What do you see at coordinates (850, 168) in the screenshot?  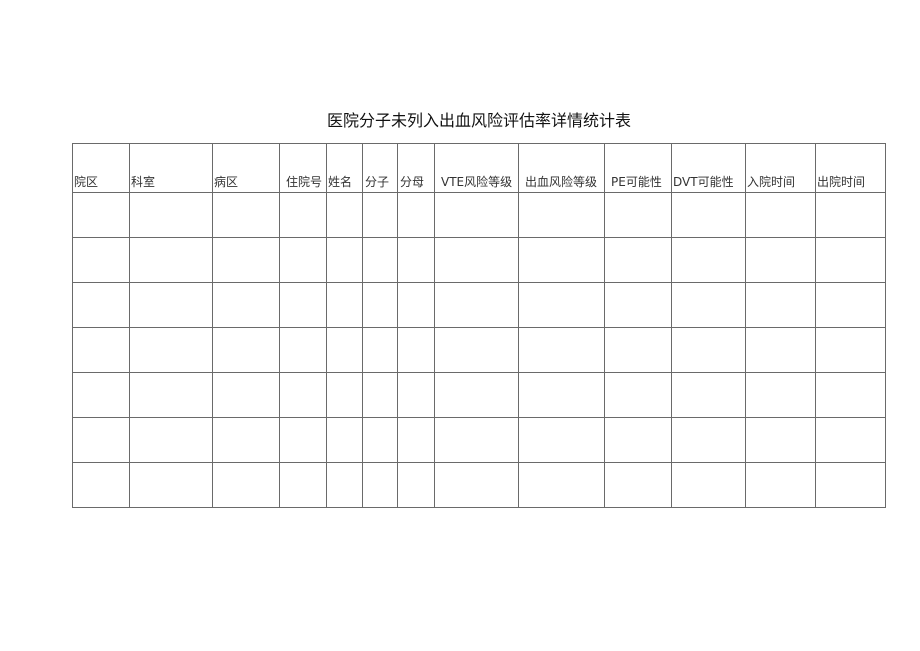 I see `header-cell: 出院时间` at bounding box center [850, 168].